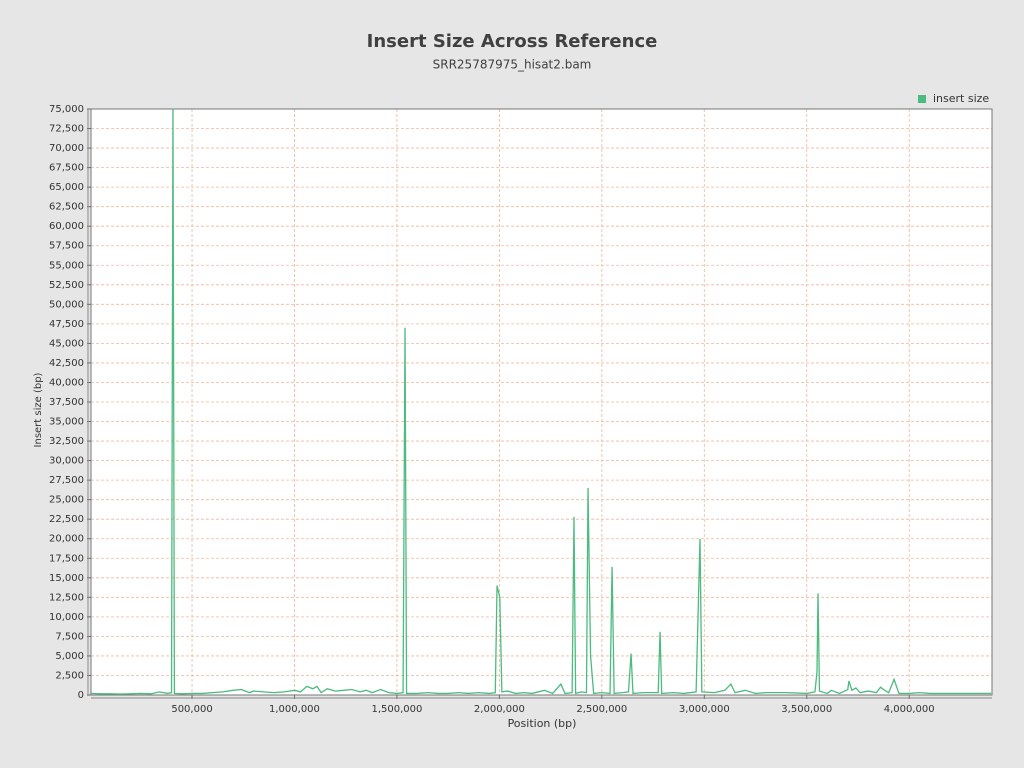 This screenshot has height=768, width=1024. What do you see at coordinates (499, 709) in the screenshot?
I see `x-tick-label: 2,000,000` at bounding box center [499, 709].